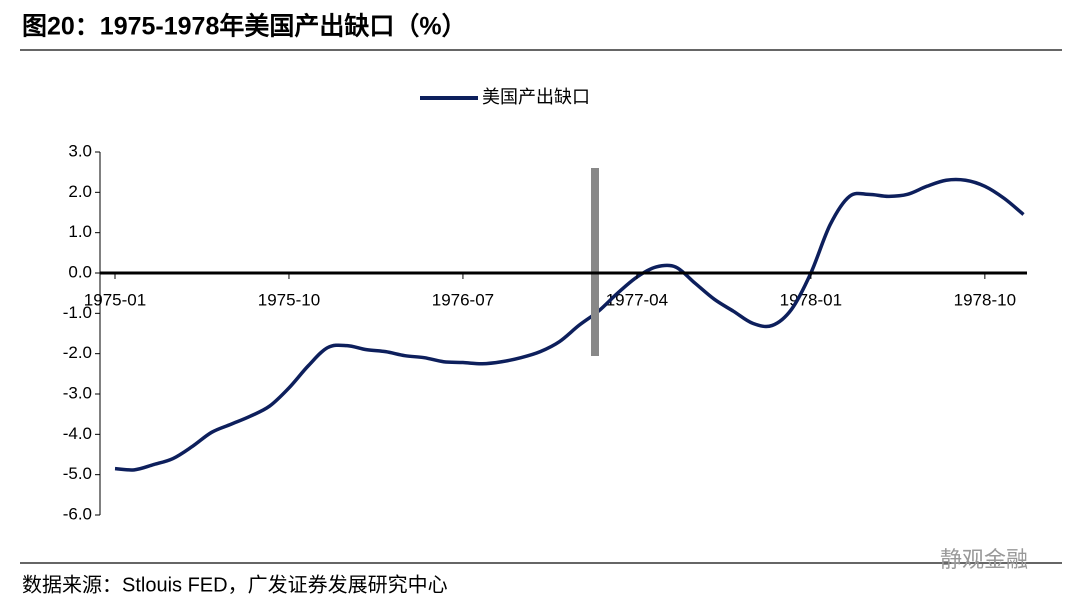  What do you see at coordinates (77, 513) in the screenshot?
I see `y-tick-label: -6.0` at bounding box center [77, 513].